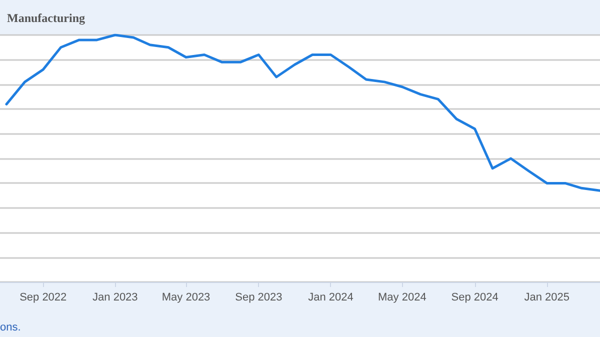  I want to click on x-tick-label: May 2024, so click(402, 298).